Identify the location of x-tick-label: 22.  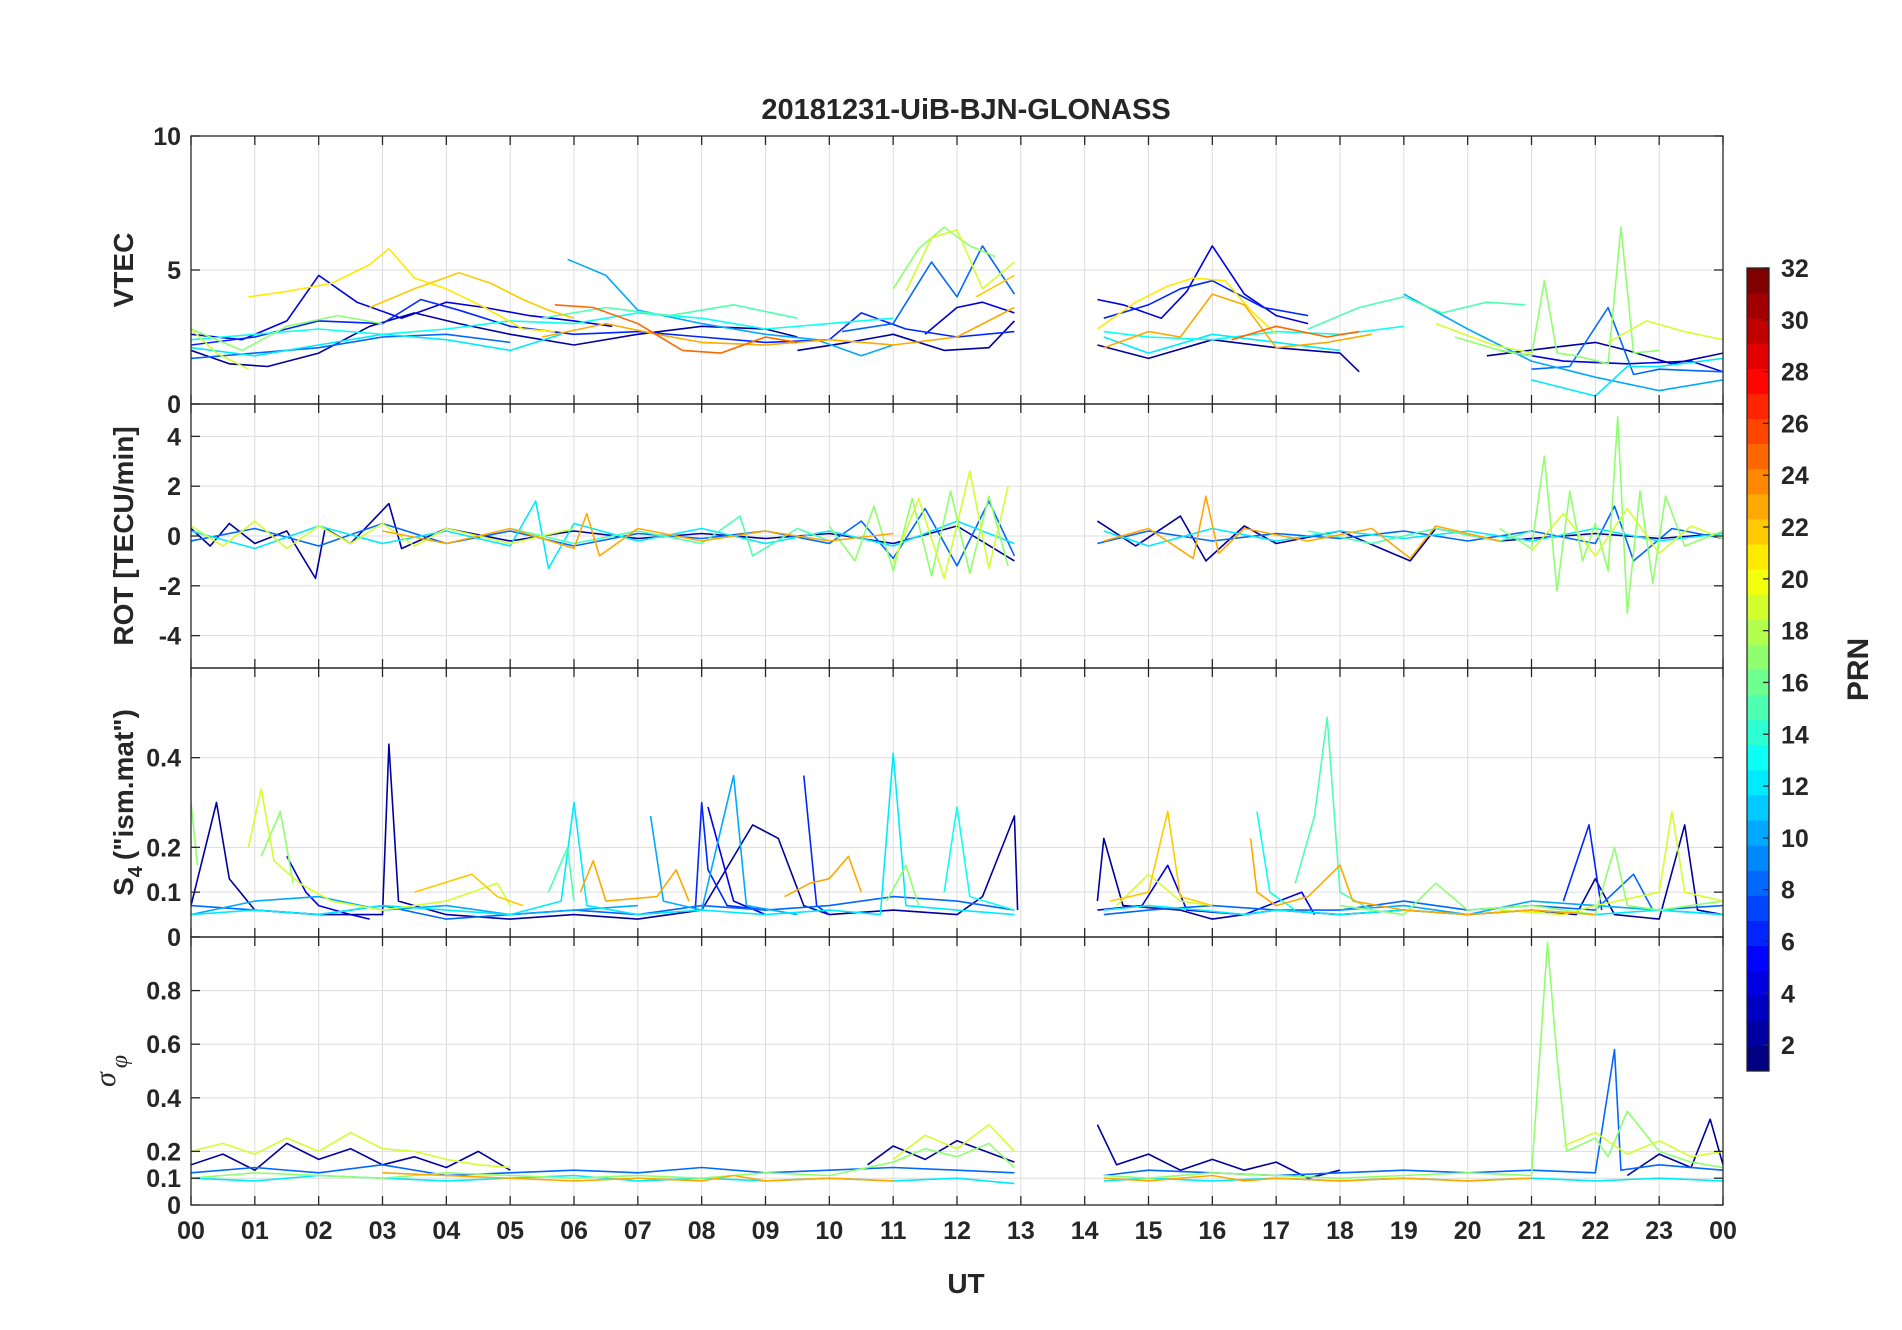
(1595, 1231).